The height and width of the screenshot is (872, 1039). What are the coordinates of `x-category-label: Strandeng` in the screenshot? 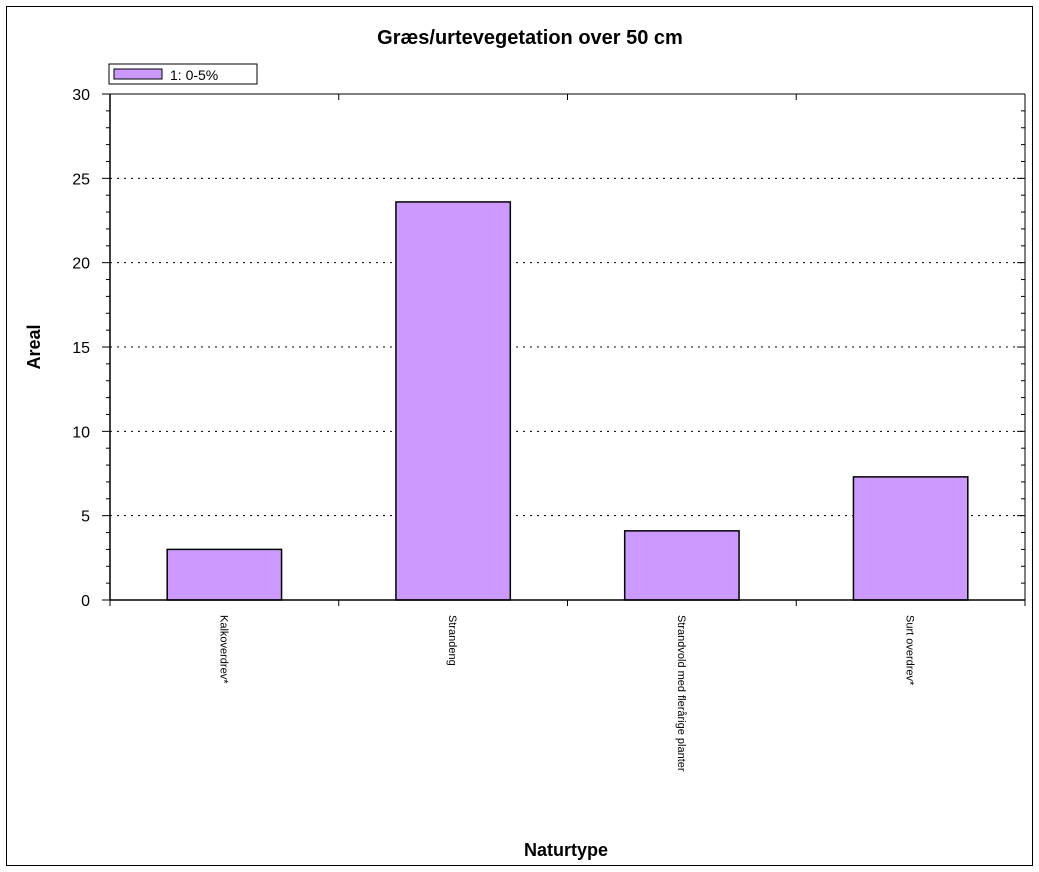 It's located at (452, 640).